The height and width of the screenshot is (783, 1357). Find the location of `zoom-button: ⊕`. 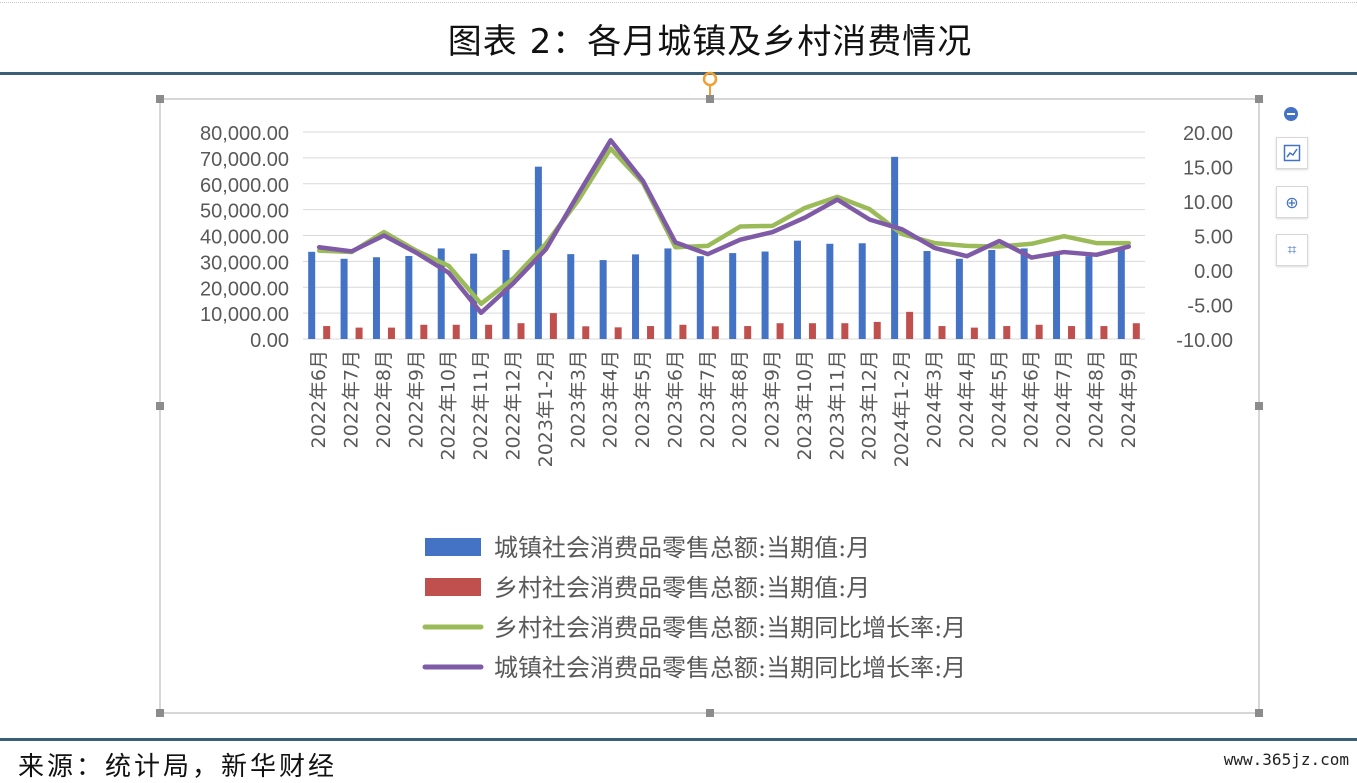

zoom-button: ⊕ is located at coordinates (1292, 202).